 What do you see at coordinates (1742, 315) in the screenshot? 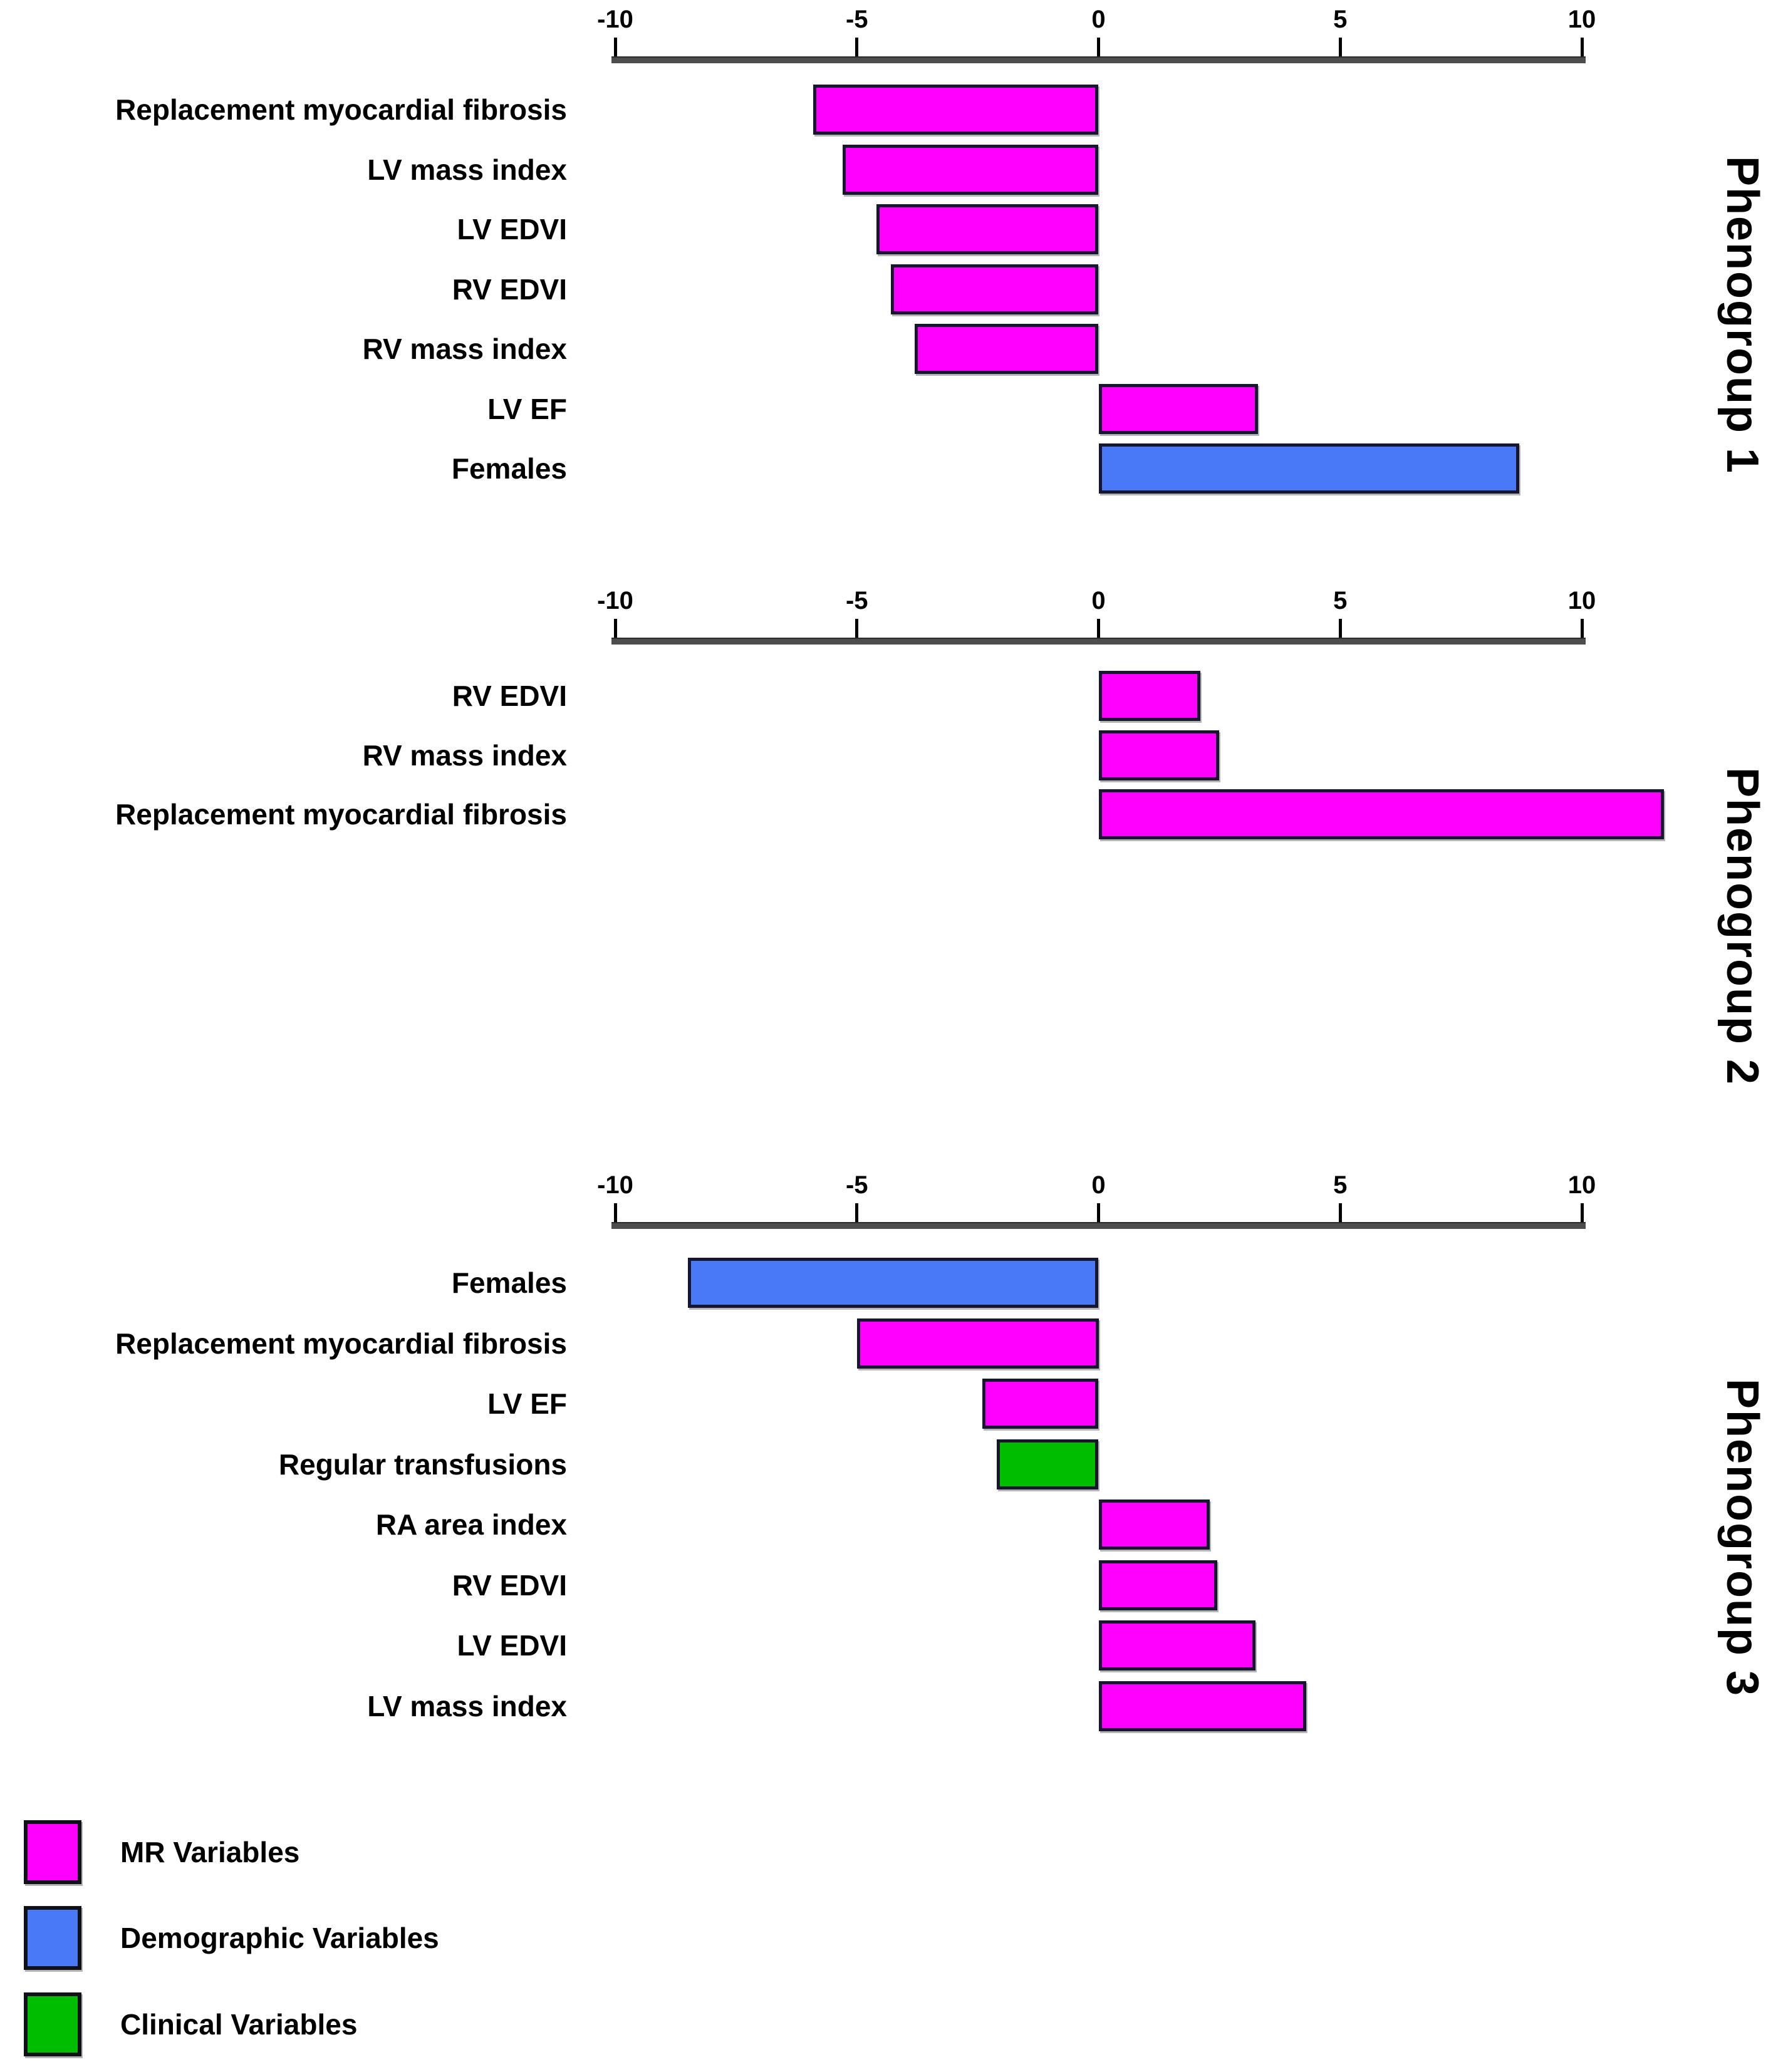
I see `chart-title: Phenogroup 1` at bounding box center [1742, 315].